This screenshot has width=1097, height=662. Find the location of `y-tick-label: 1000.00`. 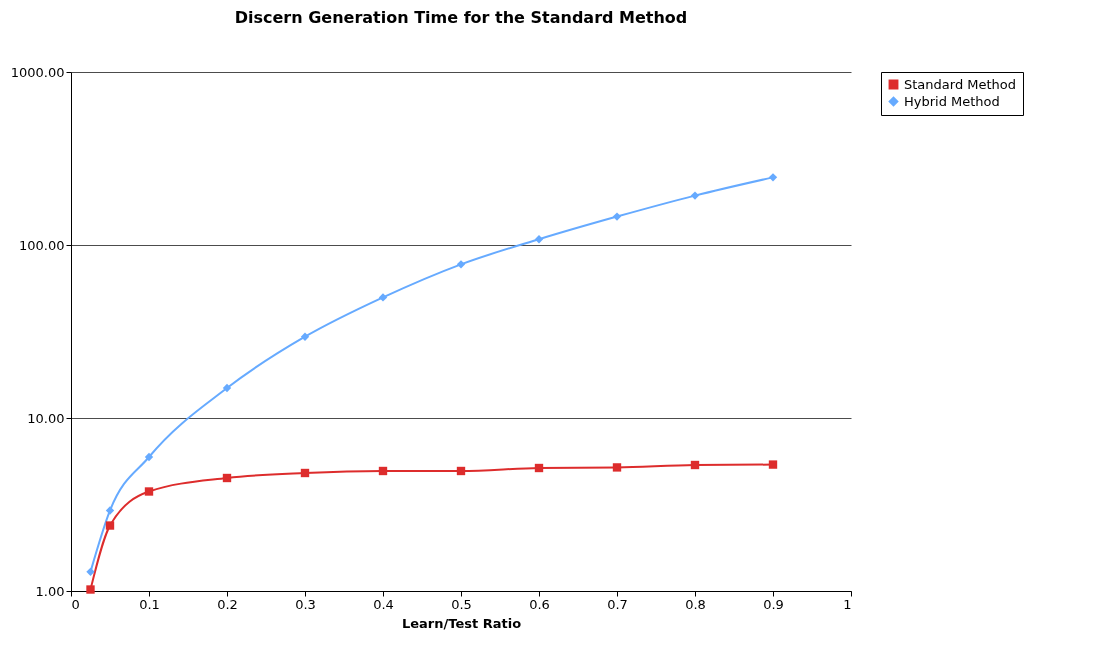

y-tick-label: 1000.00 is located at coordinates (37, 72).